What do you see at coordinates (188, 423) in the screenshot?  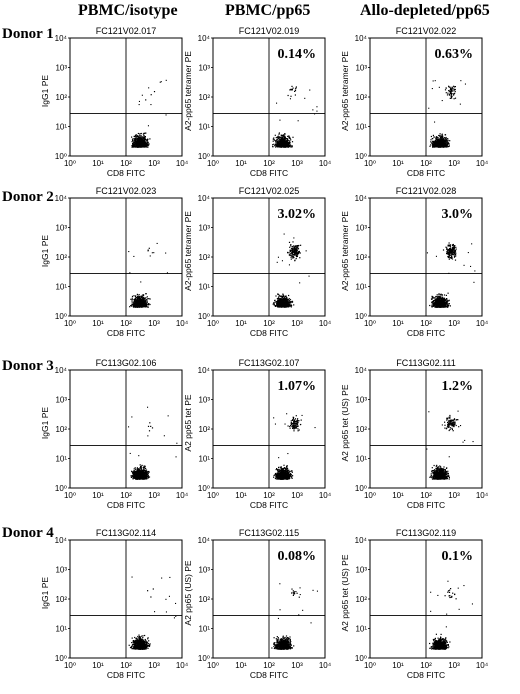 I see `y-axis-label: A2 pp65 tet PE` at bounding box center [188, 423].